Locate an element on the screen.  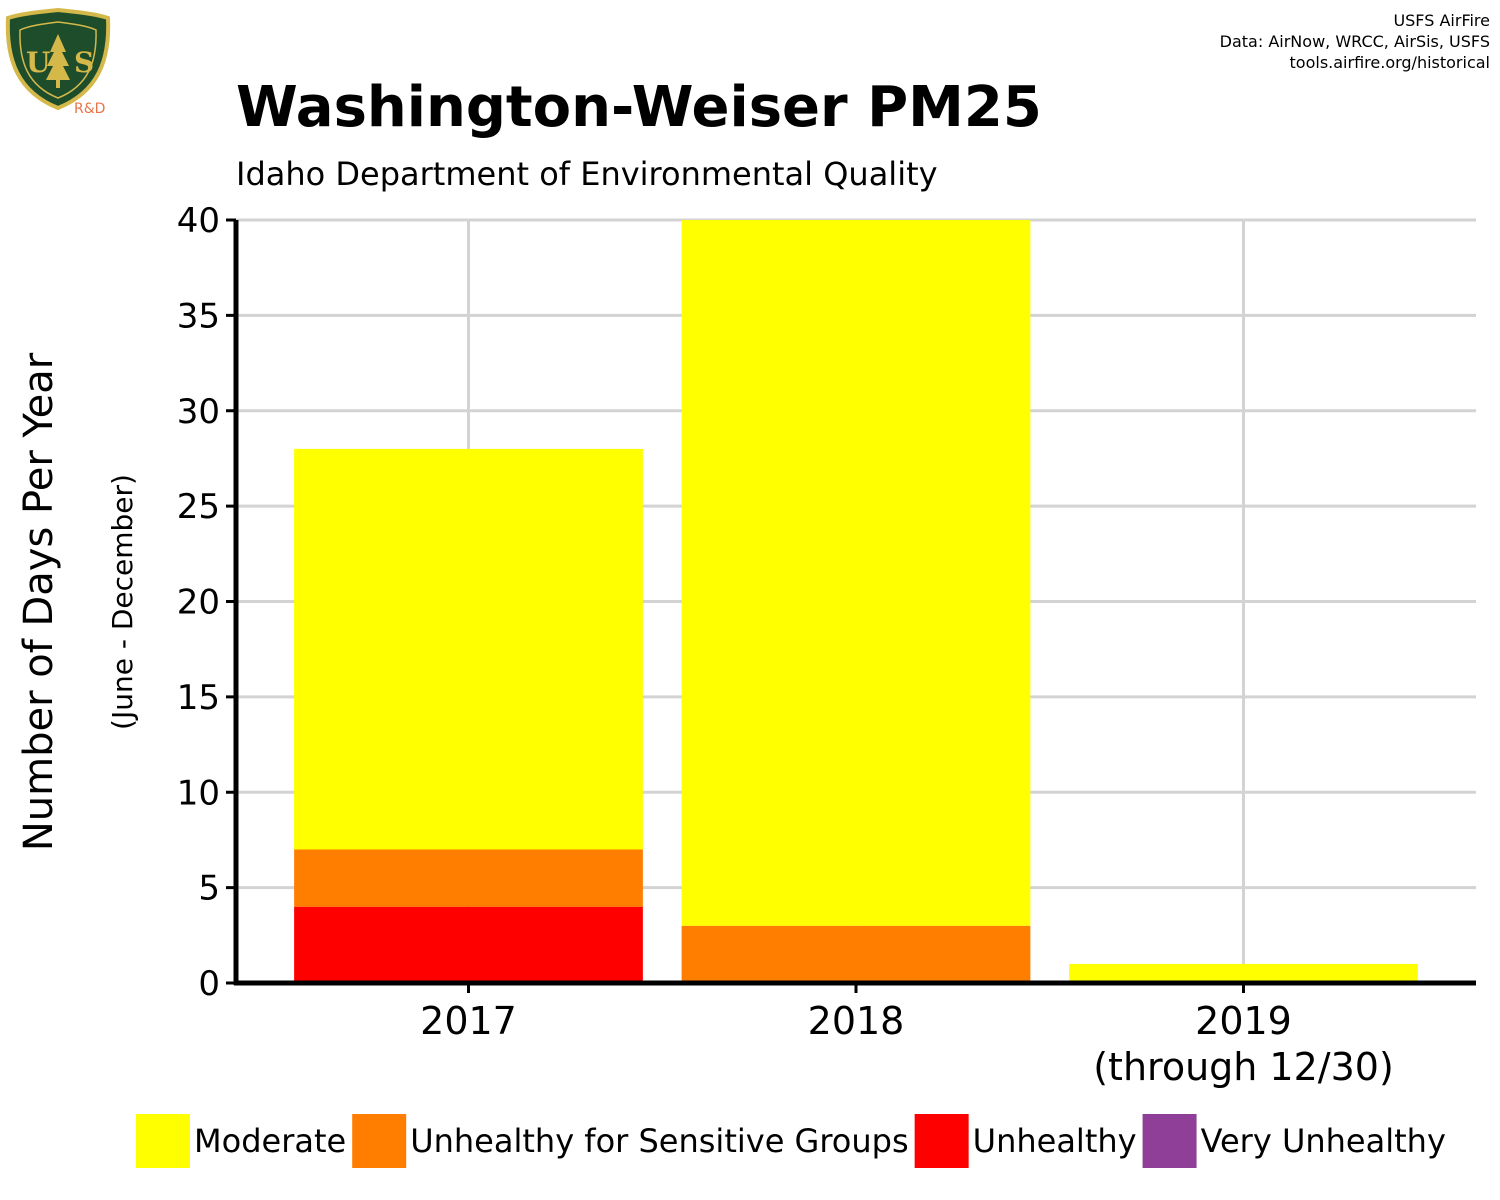
credit-line: Data: AirNow, WRCC, AirSis, USFS is located at coordinates (1354, 41).